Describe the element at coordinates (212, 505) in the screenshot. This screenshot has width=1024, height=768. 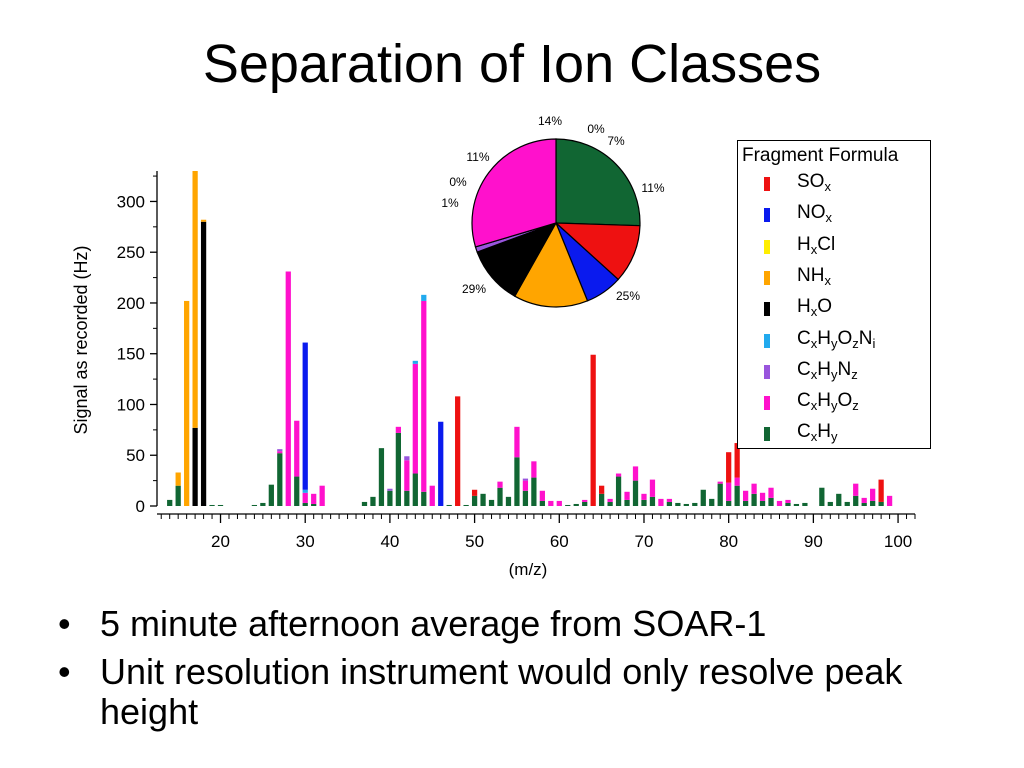
I see `bar-segment-mz19-cxhy` at that location.